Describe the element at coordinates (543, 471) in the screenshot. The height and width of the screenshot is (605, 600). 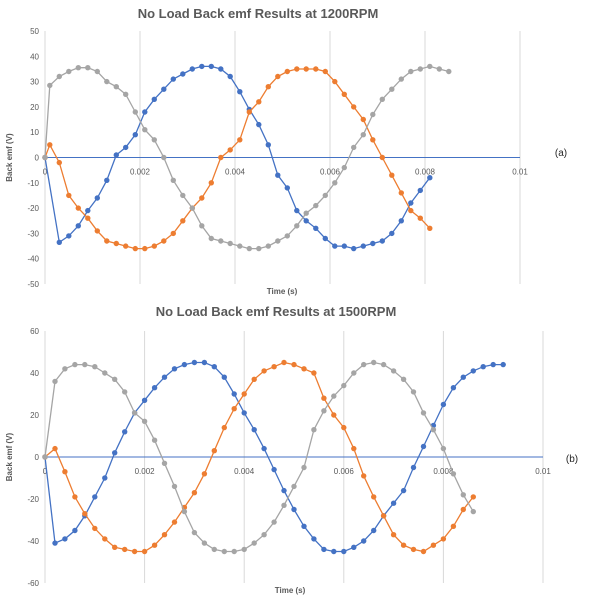
I see `x-tick-label: 0.01` at that location.